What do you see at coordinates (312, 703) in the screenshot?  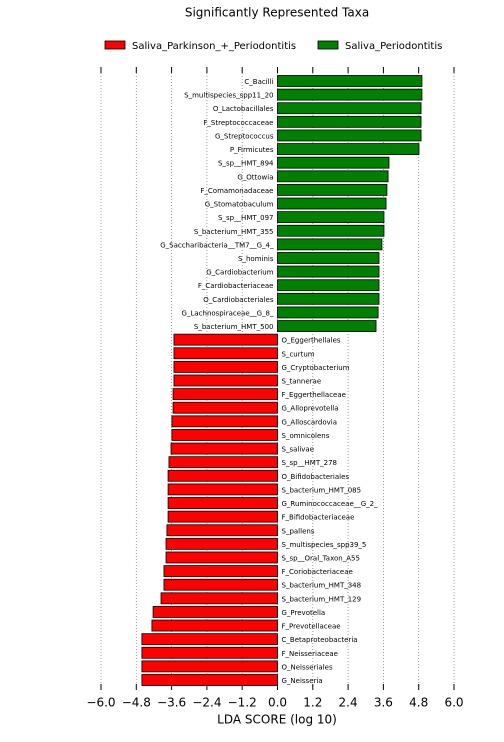 I see `x-tick-label: 1.2` at bounding box center [312, 703].